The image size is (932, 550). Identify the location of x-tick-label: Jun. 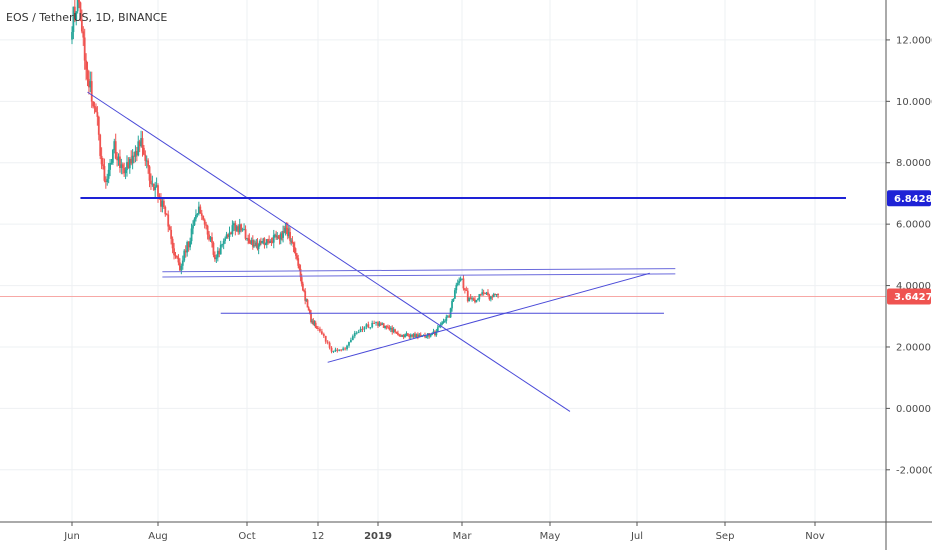
(71, 536).